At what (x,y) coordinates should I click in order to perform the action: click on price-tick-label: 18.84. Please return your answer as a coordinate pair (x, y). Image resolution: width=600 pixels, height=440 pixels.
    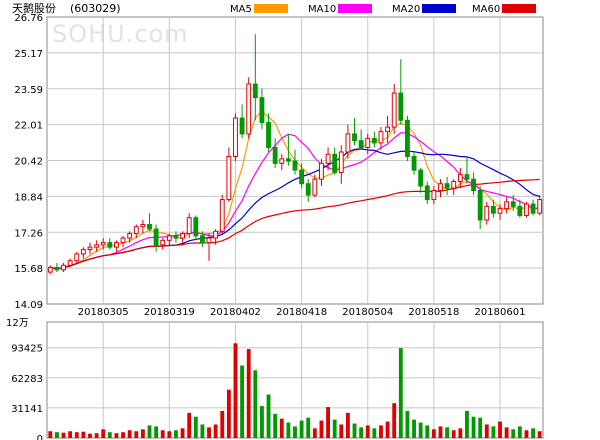
    Looking at the image, I should click on (28, 197).